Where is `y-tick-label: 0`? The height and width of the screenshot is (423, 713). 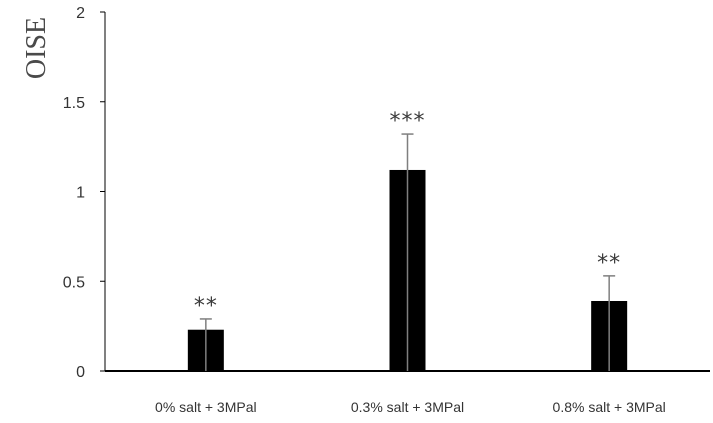
y-tick-label: 0 is located at coordinates (80, 372).